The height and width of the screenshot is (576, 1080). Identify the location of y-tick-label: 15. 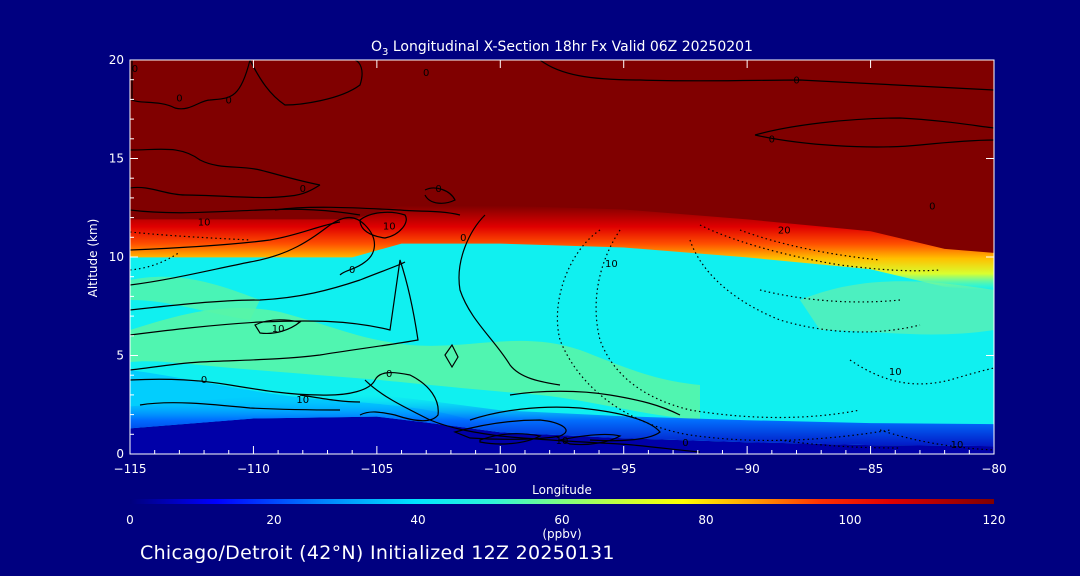
(116, 159).